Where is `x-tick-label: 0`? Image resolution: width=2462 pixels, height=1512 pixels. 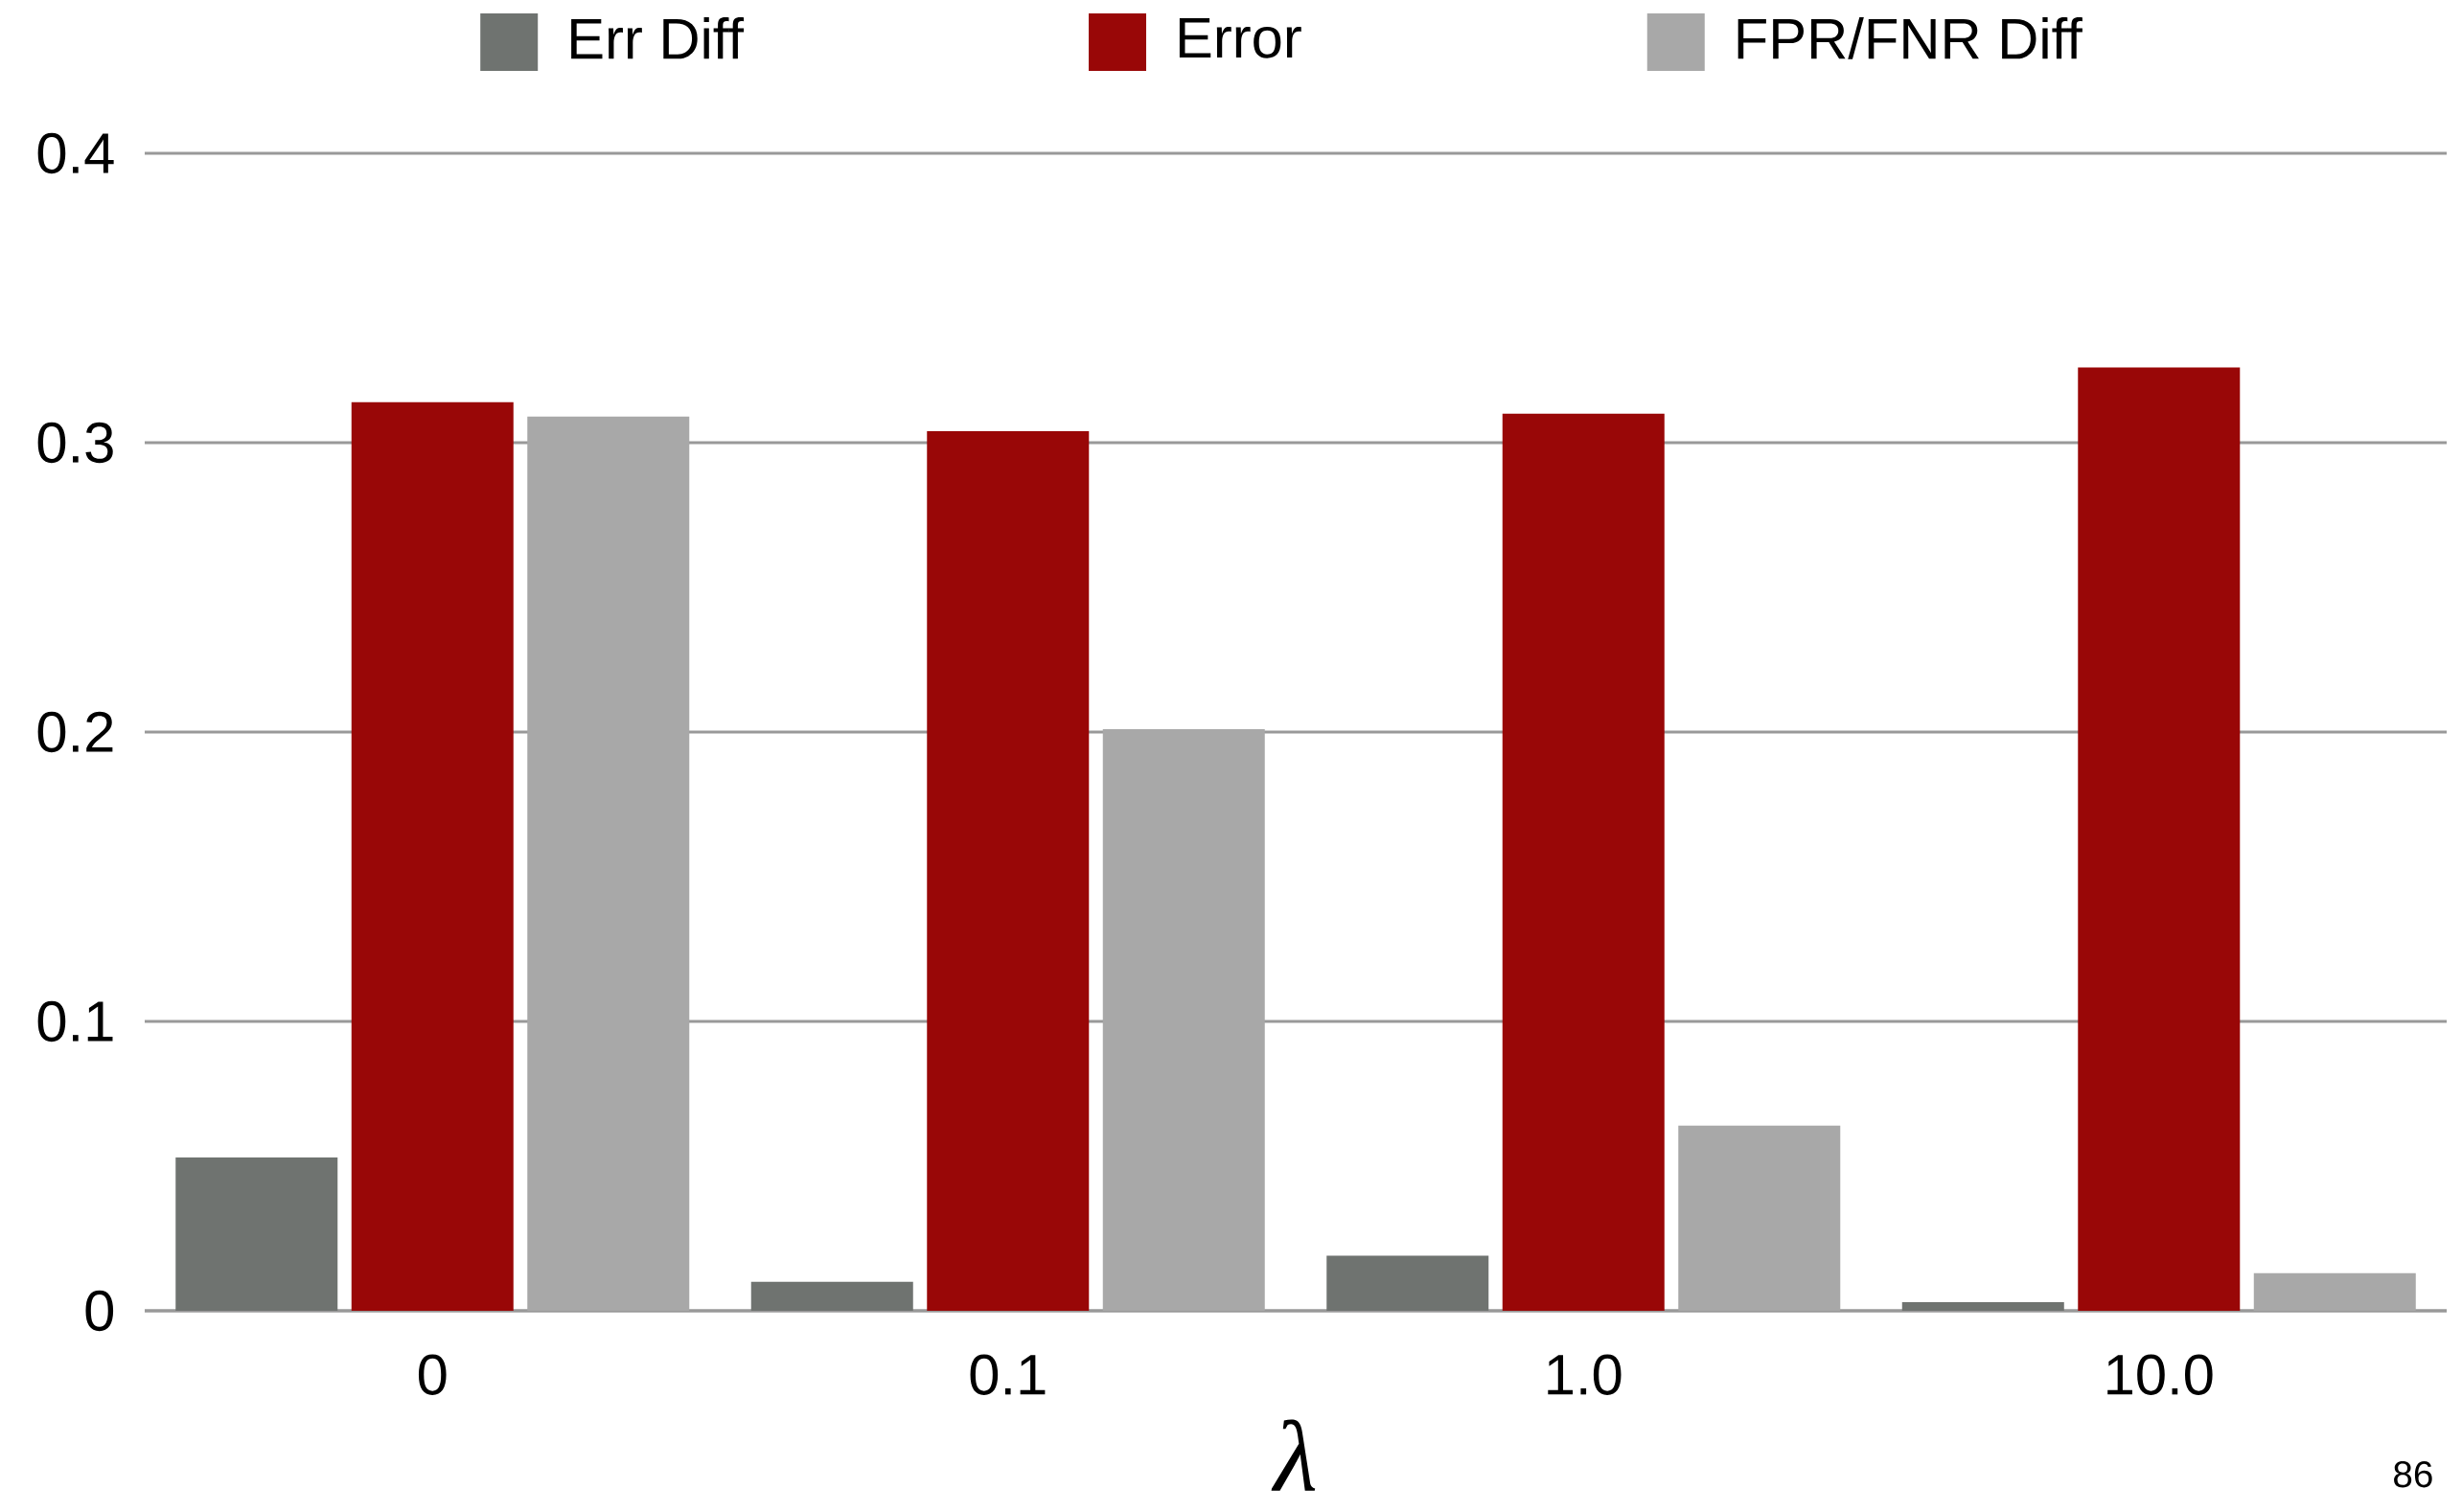
x-tick-label: 0 is located at coordinates (432, 1374).